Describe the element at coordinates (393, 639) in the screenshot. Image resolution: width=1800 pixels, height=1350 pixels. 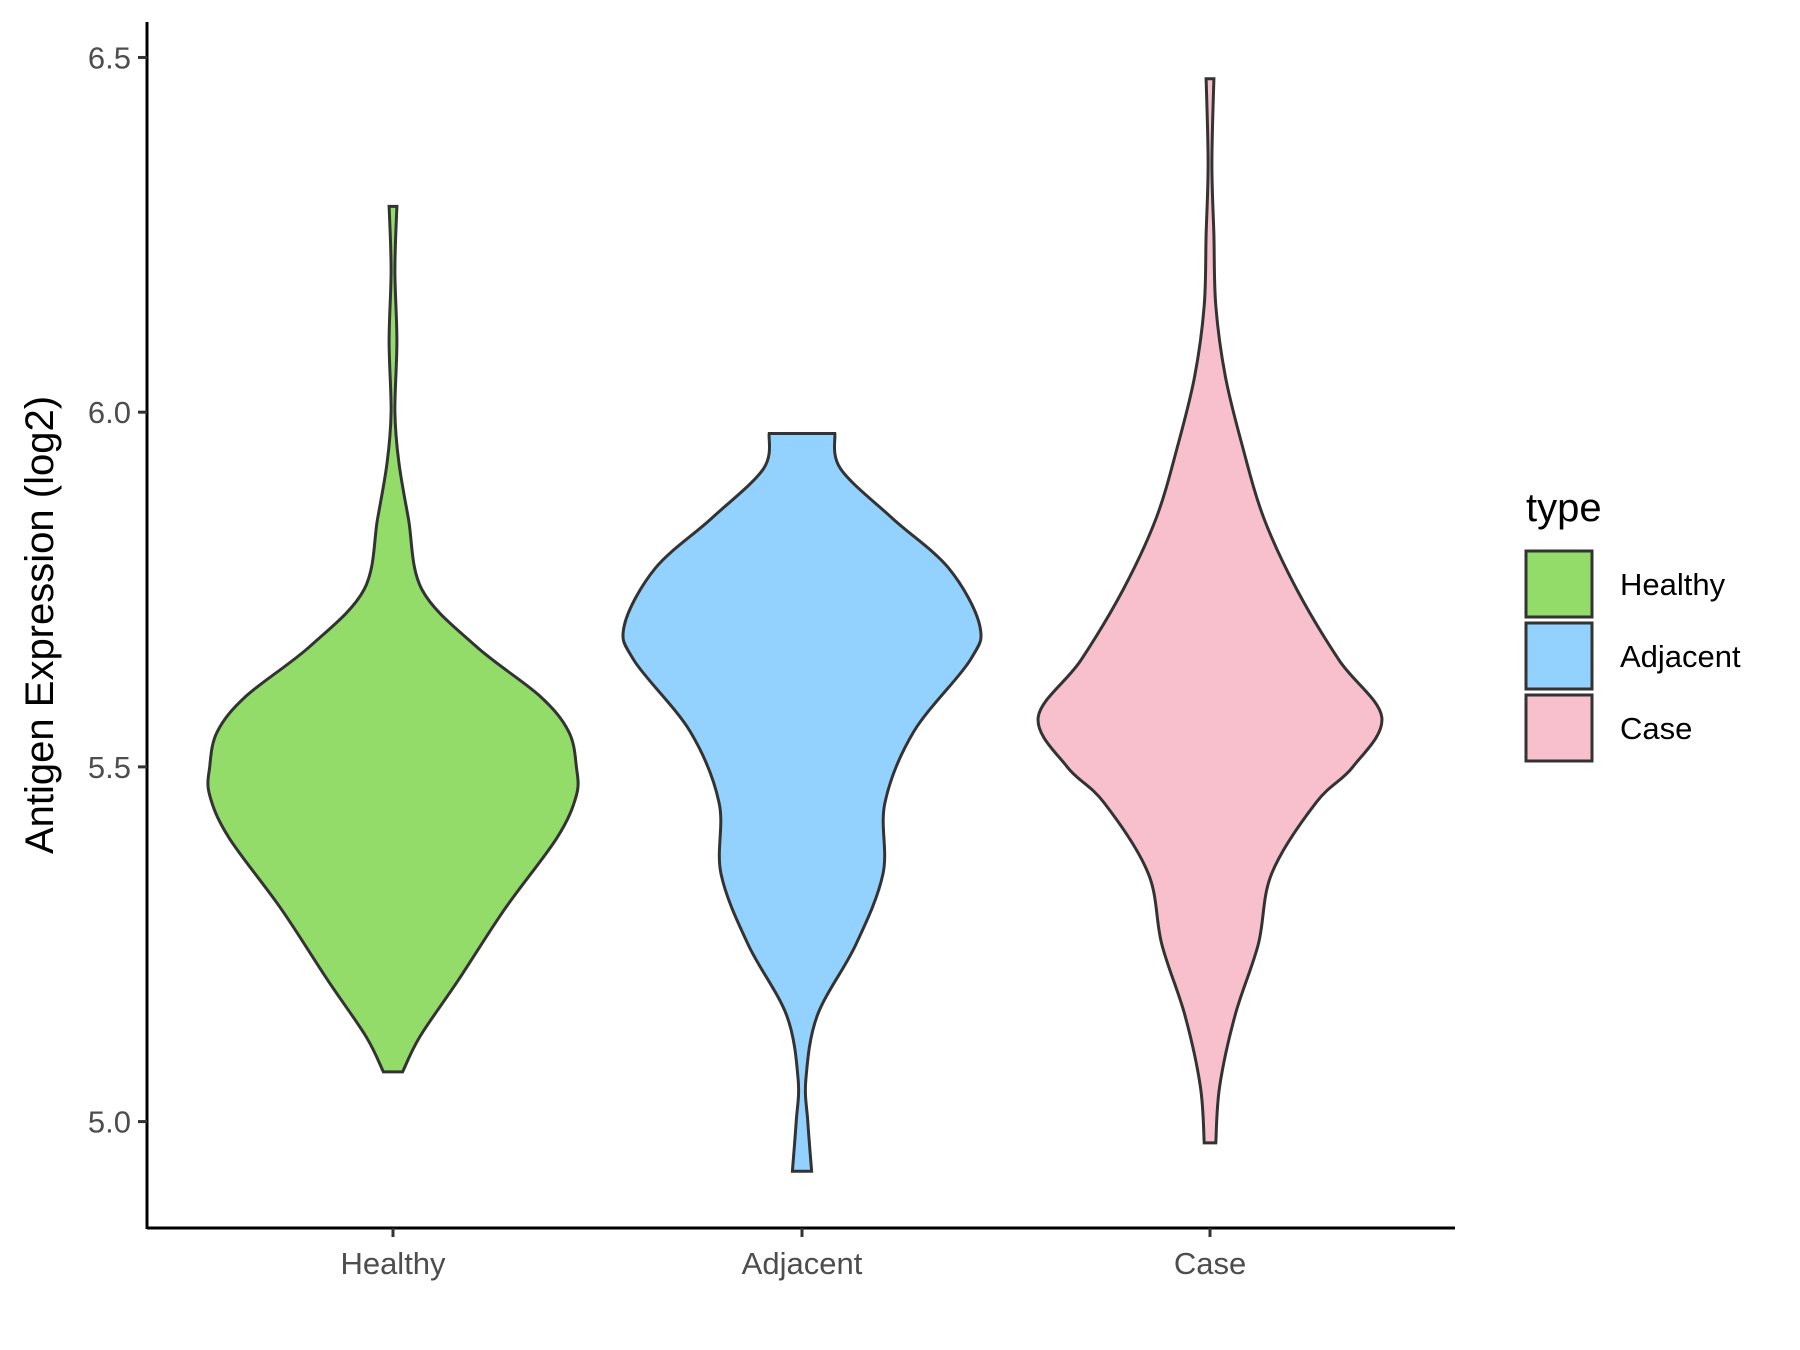
I see `violin-healthy` at that location.